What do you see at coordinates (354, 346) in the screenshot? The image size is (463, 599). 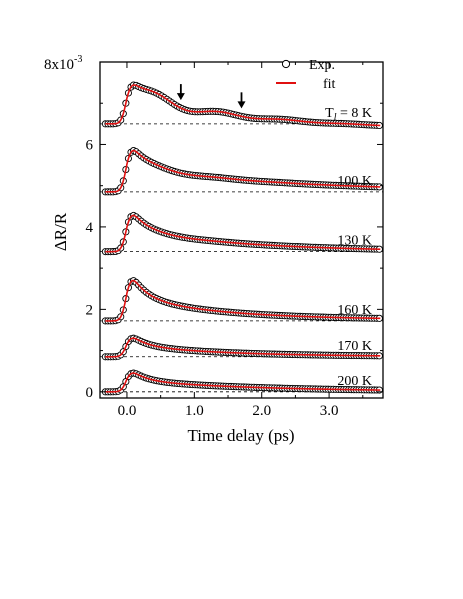 I see `curve-label-series-4: 170 K` at bounding box center [354, 346].